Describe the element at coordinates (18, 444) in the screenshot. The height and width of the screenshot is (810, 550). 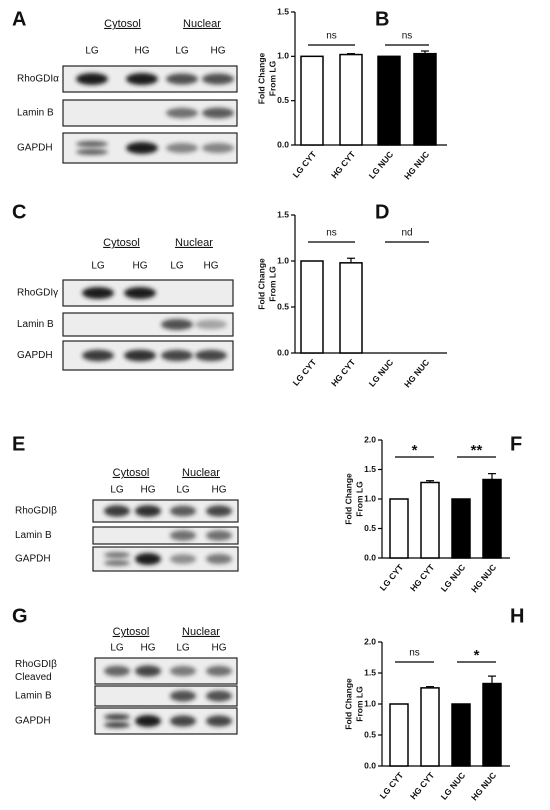
I see `panel-letter: E` at that location.